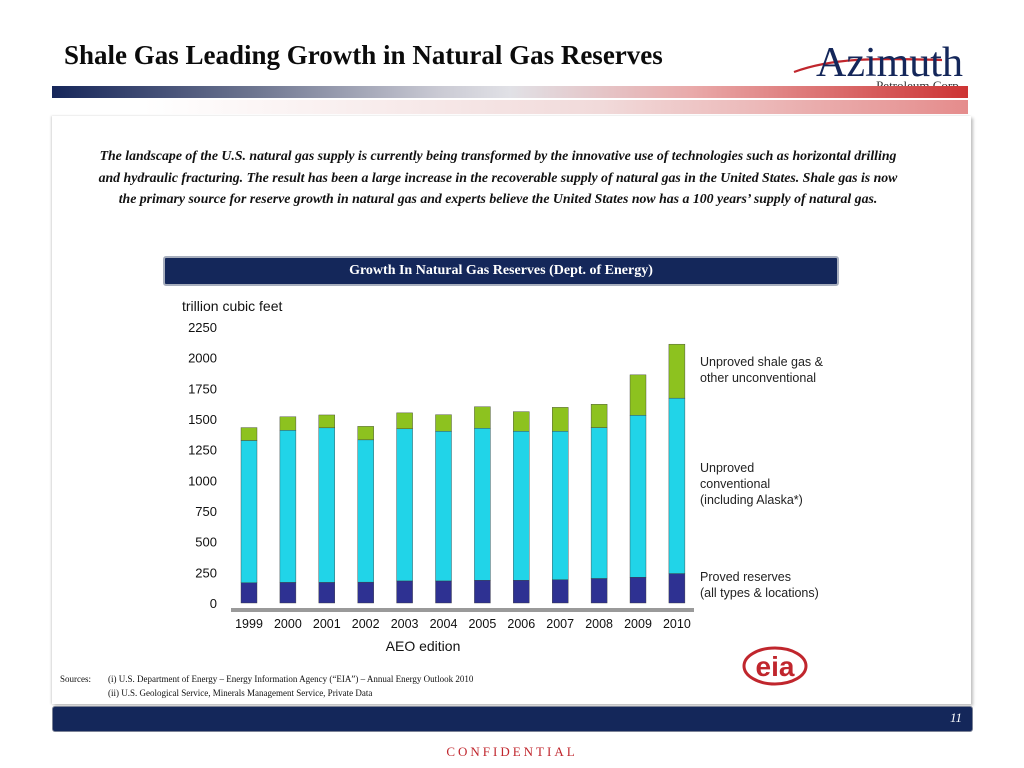 Image resolution: width=1024 pixels, height=768 pixels. Describe the element at coordinates (206, 542) in the screenshot. I see `y-tick-label: 500` at that location.